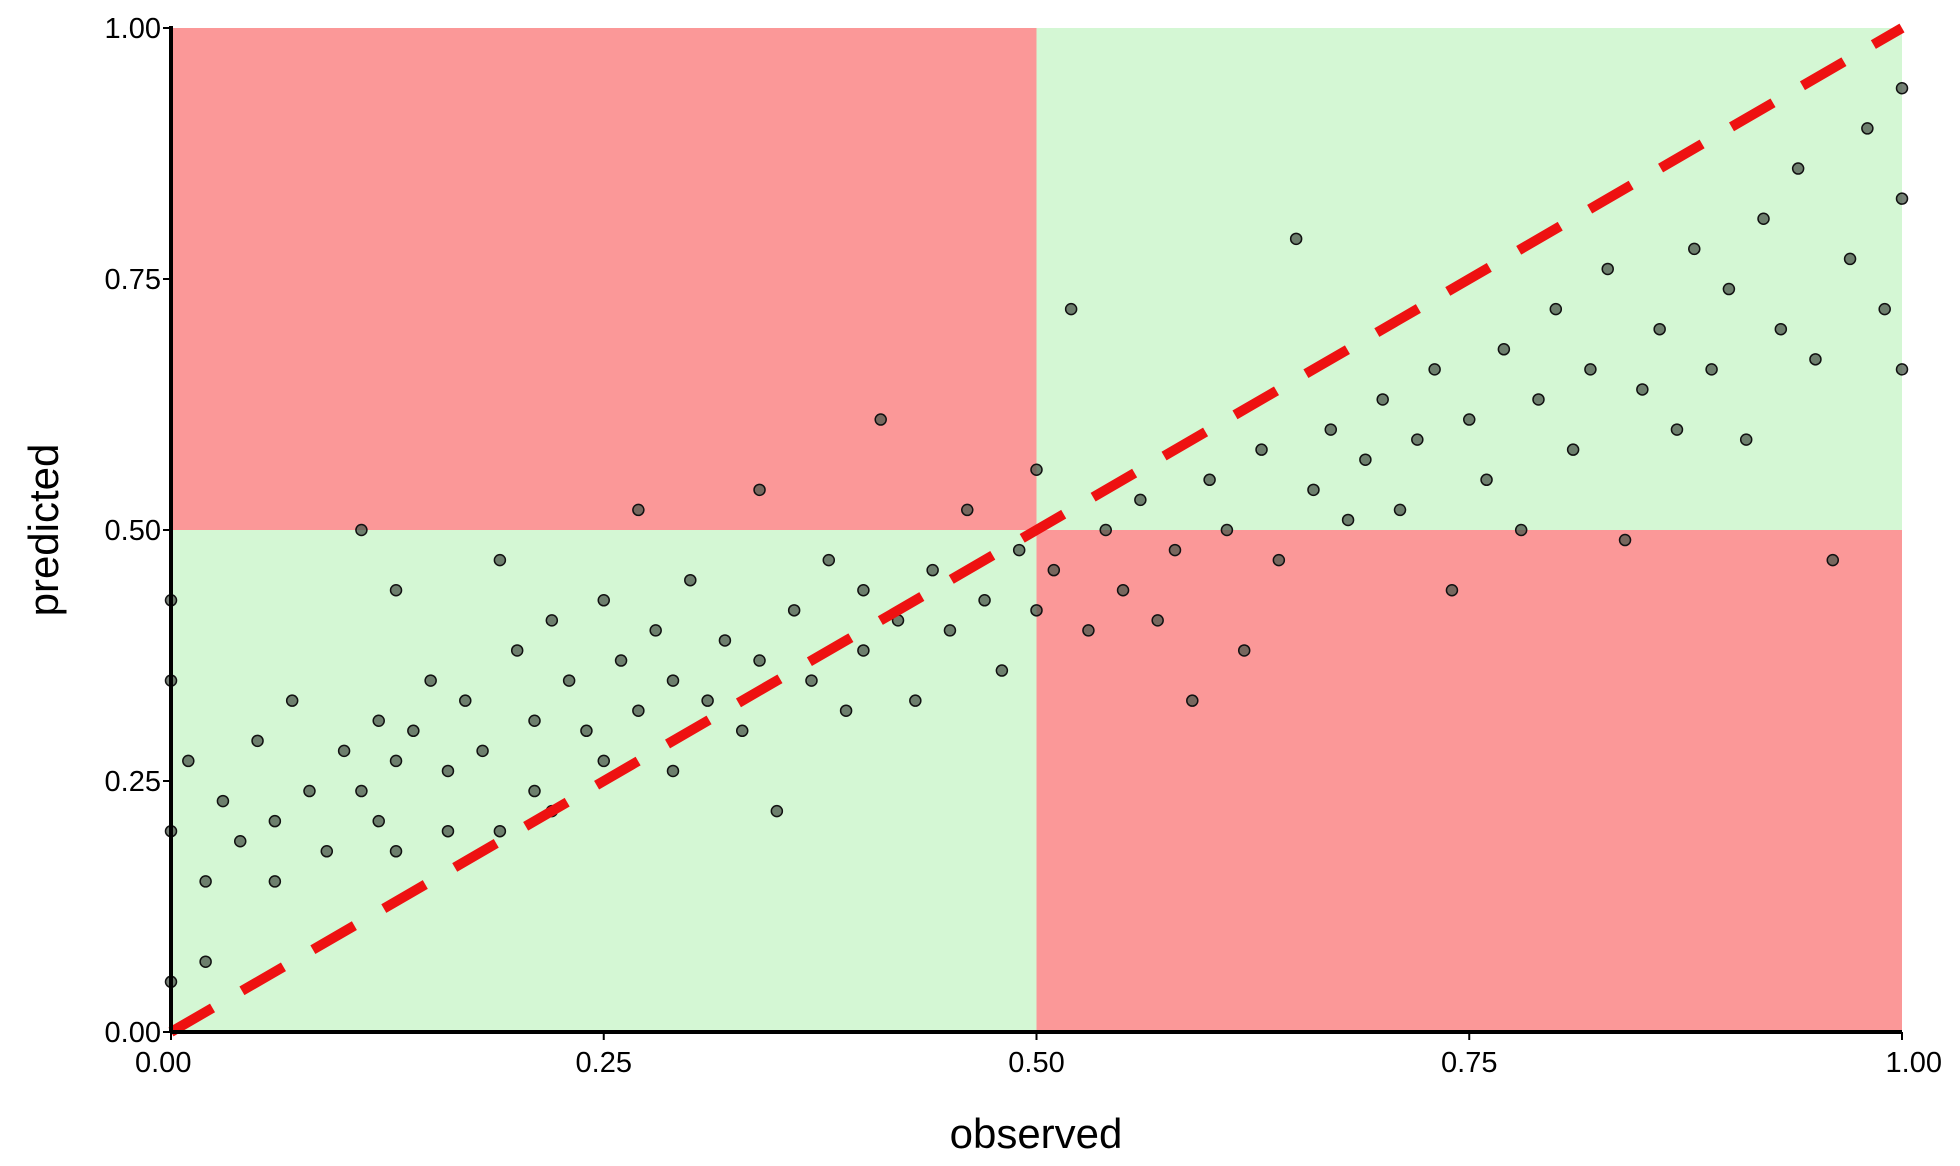 The width and height of the screenshot is (1960, 1166). Describe the element at coordinates (133, 531) in the screenshot. I see `y-tick-label: 0.50` at that location.